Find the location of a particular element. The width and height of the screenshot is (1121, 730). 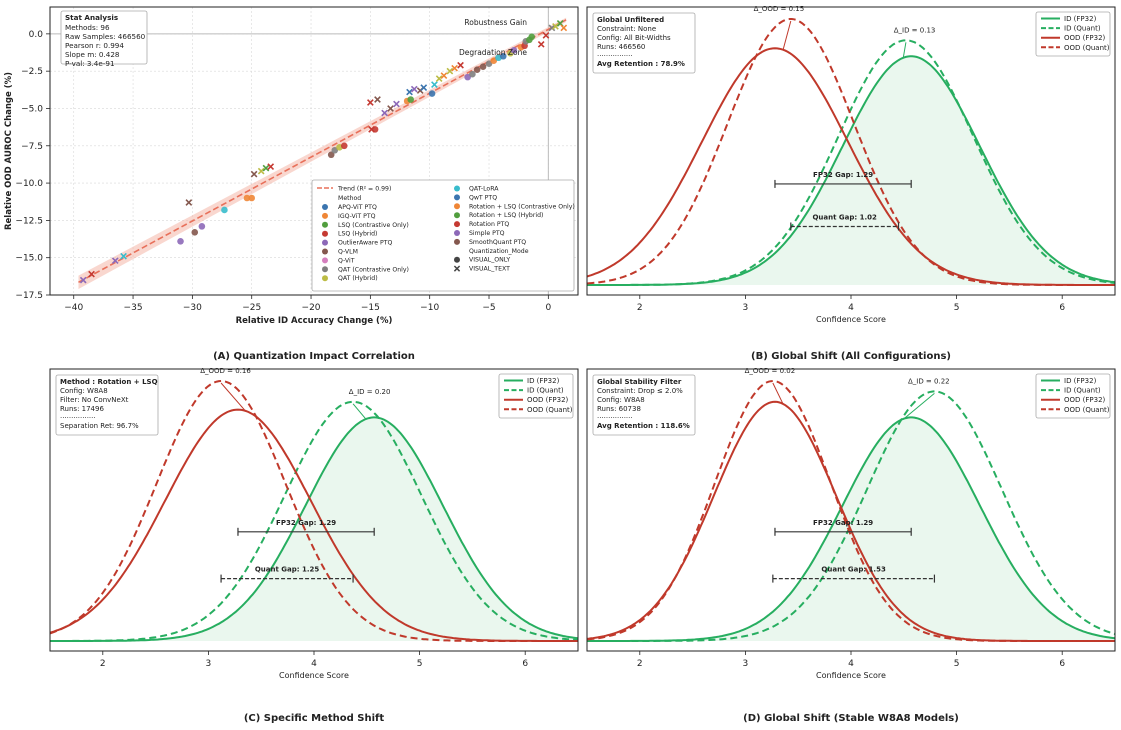

legend-method-label: IGQ-ViT PTQ is located at coordinates (357, 216).